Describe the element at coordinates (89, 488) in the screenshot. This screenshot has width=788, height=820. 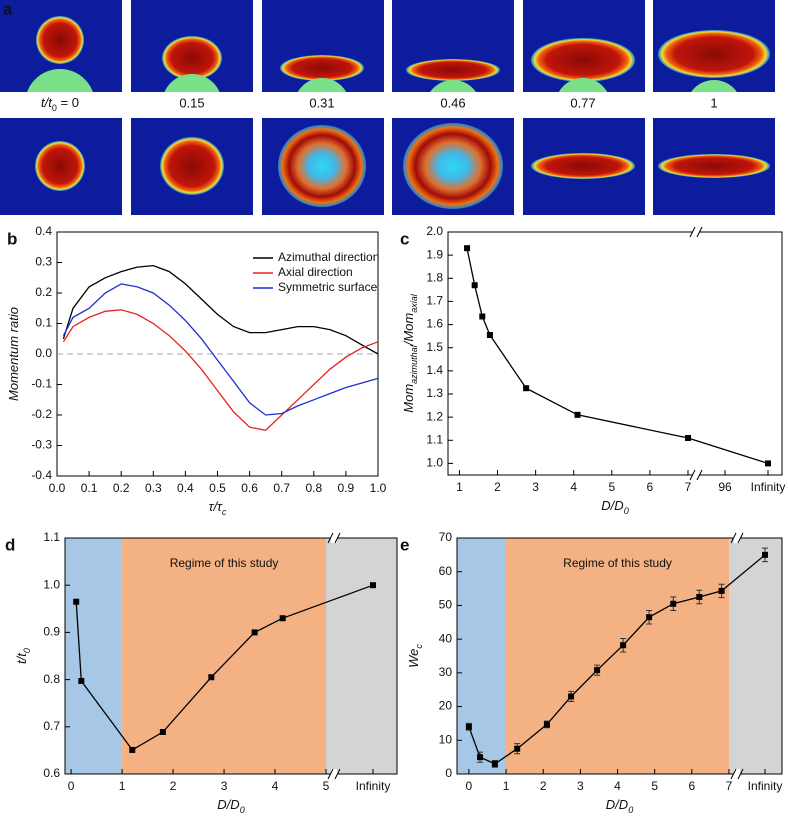
I see `x-tick-label: 0.1` at that location.